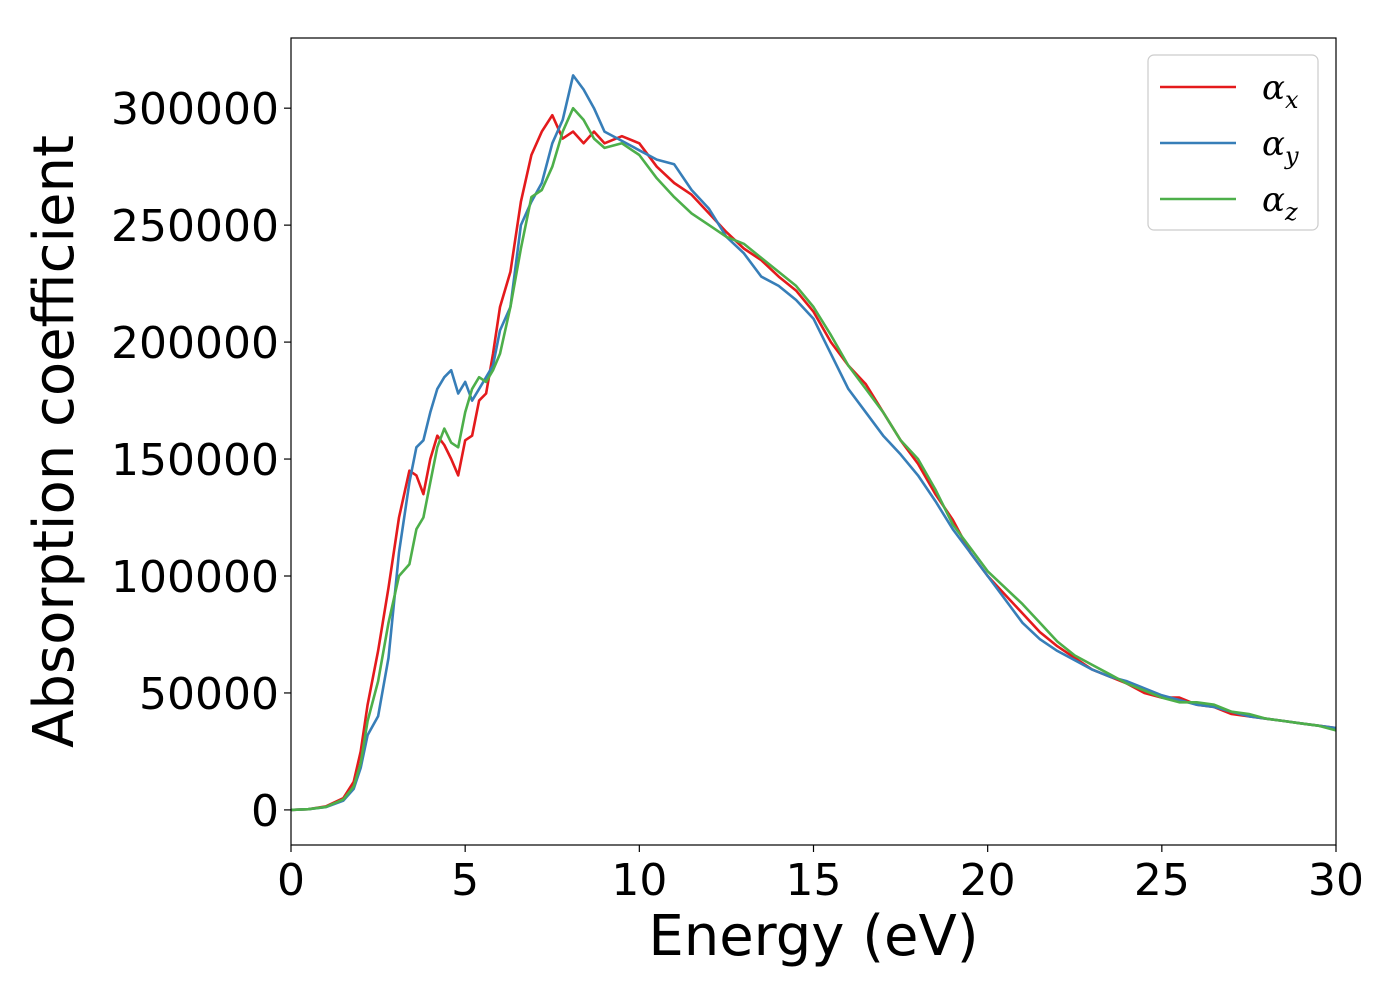  Describe the element at coordinates (195, 343) in the screenshot. I see `y-tick-label: 200000` at that location.